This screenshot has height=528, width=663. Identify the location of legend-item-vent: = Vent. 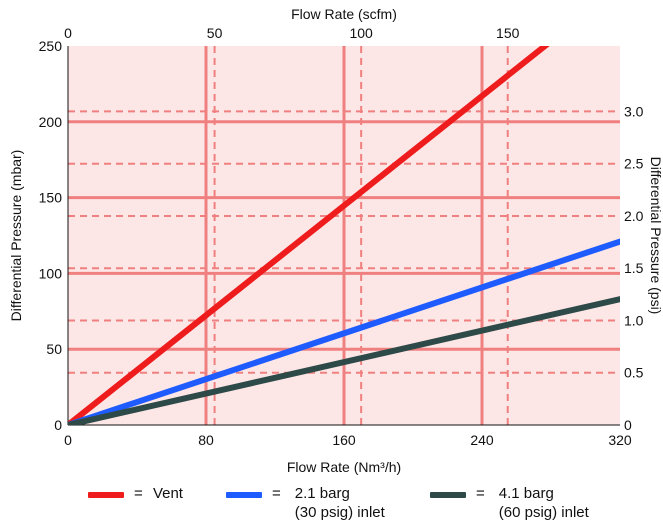
(135, 493).